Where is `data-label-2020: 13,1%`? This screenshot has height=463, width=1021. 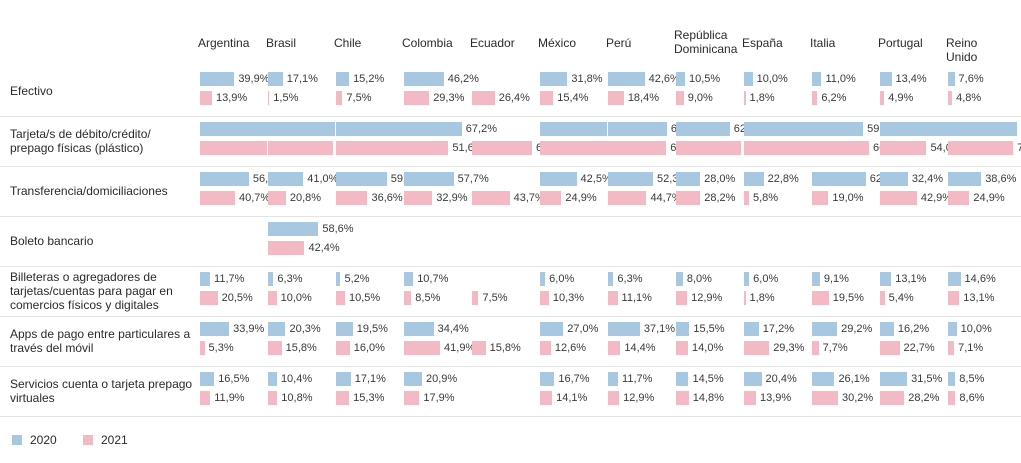
data-label-2020: 13,1% is located at coordinates (911, 279).